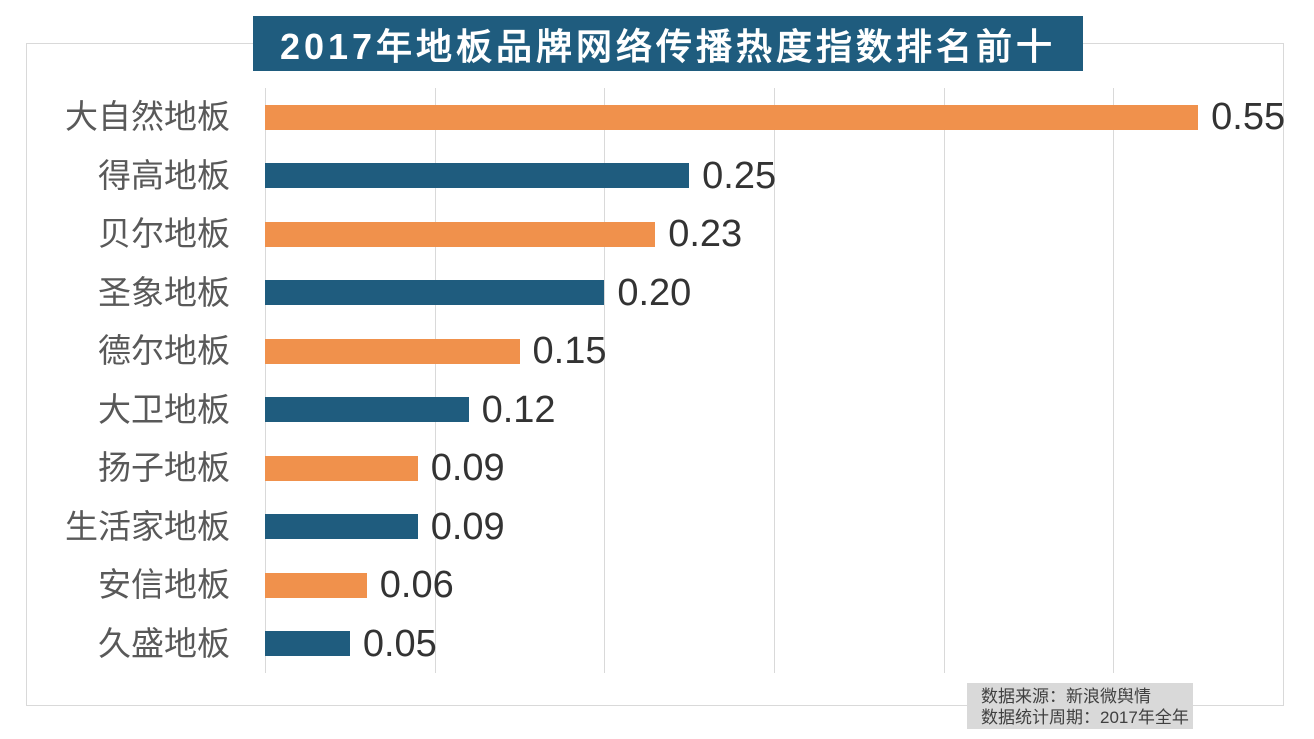 The width and height of the screenshot is (1314, 739). Describe the element at coordinates (147, 526) in the screenshot. I see `category-label: 生活家地板` at that location.